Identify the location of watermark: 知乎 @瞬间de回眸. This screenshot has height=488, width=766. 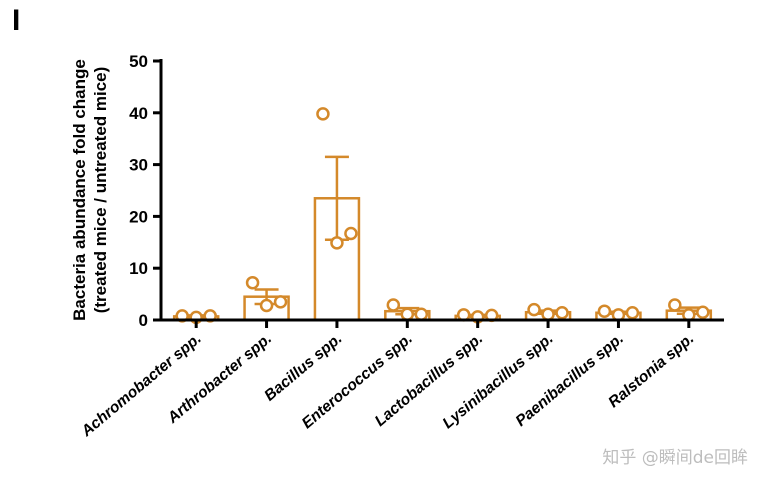
(675, 458).